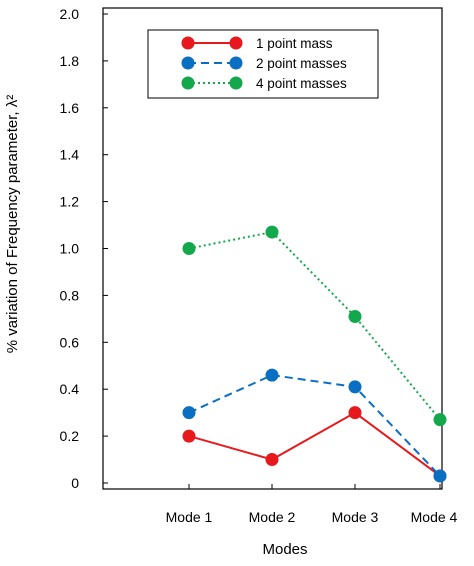 This screenshot has width=474, height=566. I want to click on y-tick-label: 1.8, so click(70, 61).